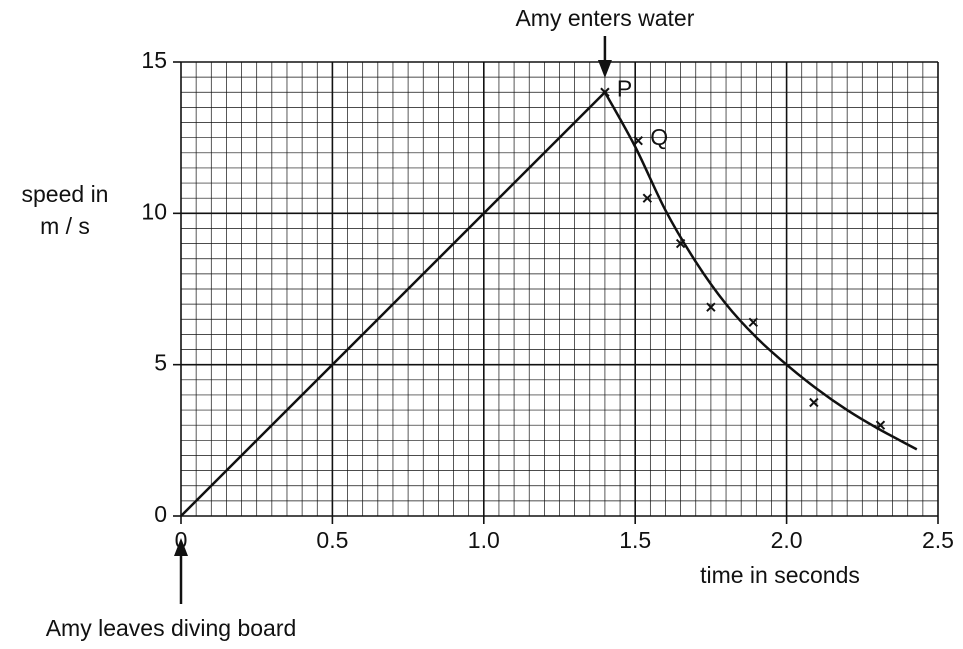 This screenshot has height=649, width=963. I want to click on y-axis-label: m / s, so click(65, 226).